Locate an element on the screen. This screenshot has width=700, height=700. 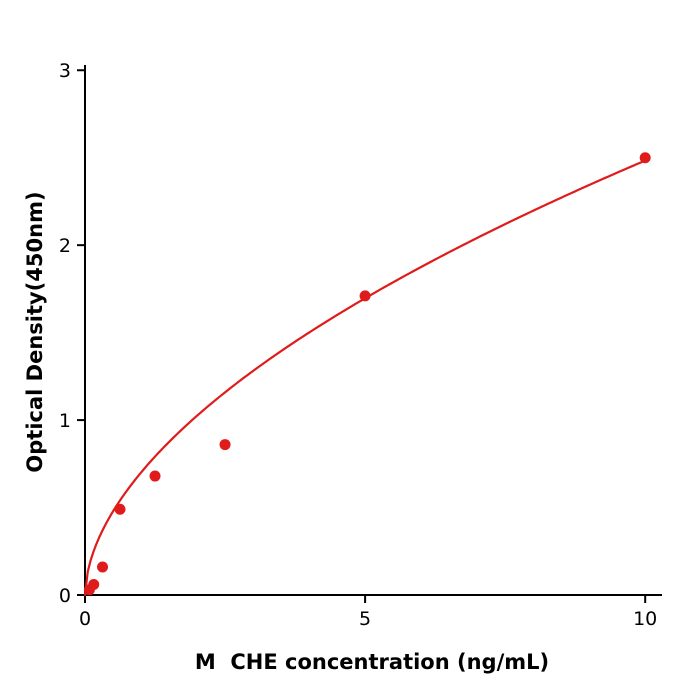
y-axis-label: Optical Density(450nm) is located at coordinates (35, 332).